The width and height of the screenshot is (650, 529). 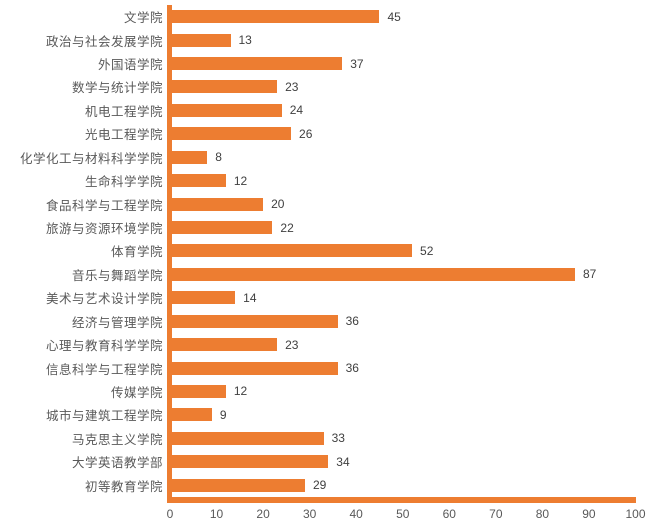 What do you see at coordinates (325, 39) in the screenshot?
I see `bar-row: 政治与社会发展学院 13` at bounding box center [325, 39].